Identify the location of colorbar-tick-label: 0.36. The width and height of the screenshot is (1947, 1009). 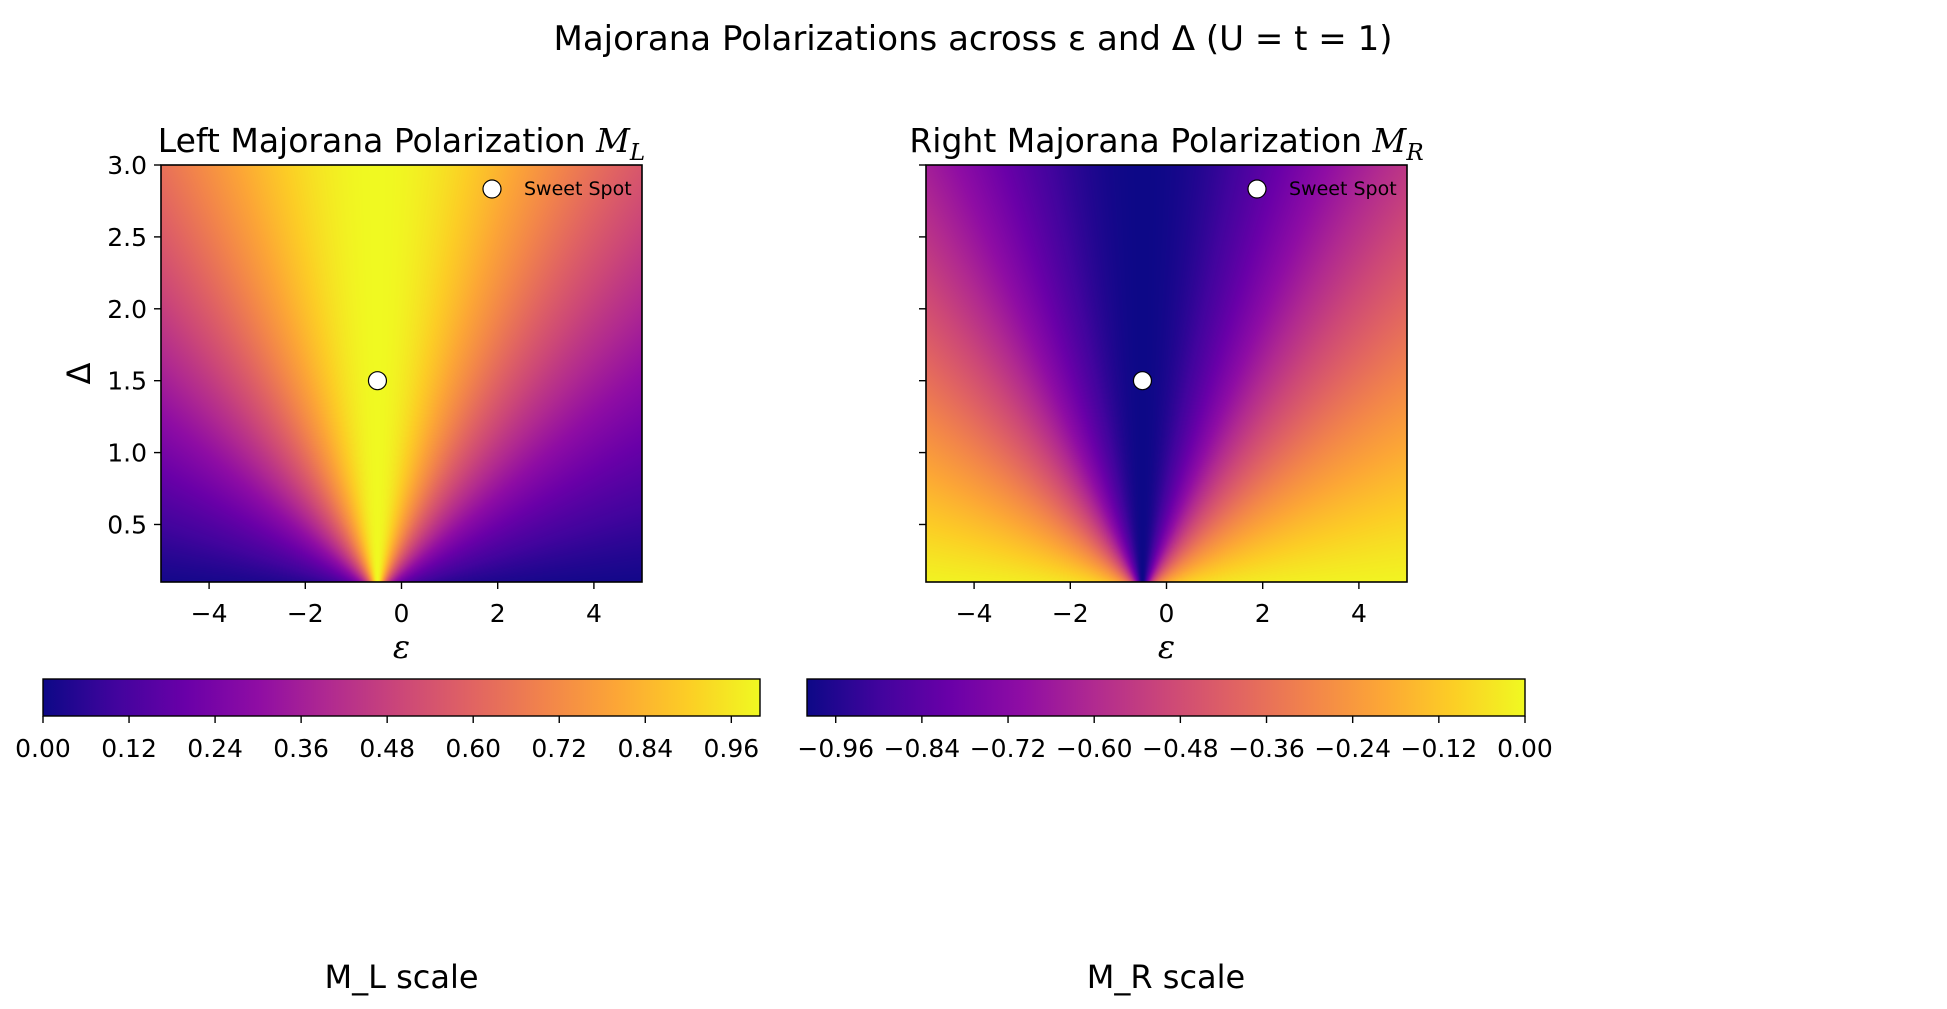
(301, 748).